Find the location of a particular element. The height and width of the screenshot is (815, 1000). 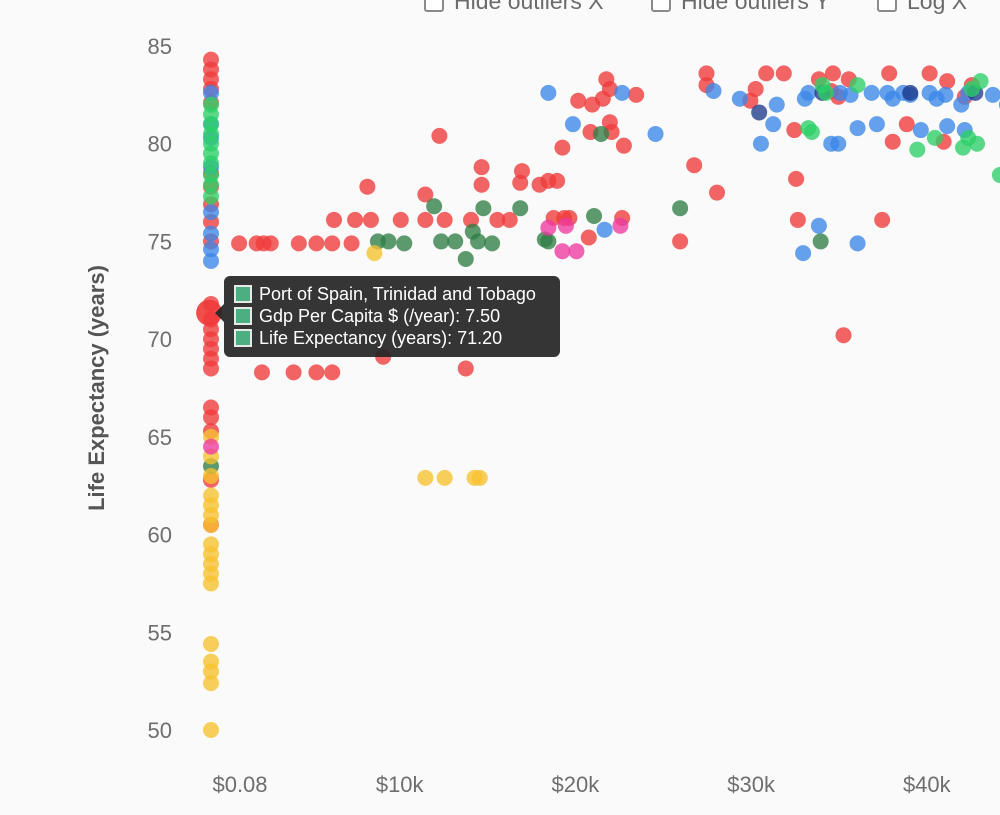

hide-outliers-x-checkbox: Hide outliers X is located at coordinates (514, 7).